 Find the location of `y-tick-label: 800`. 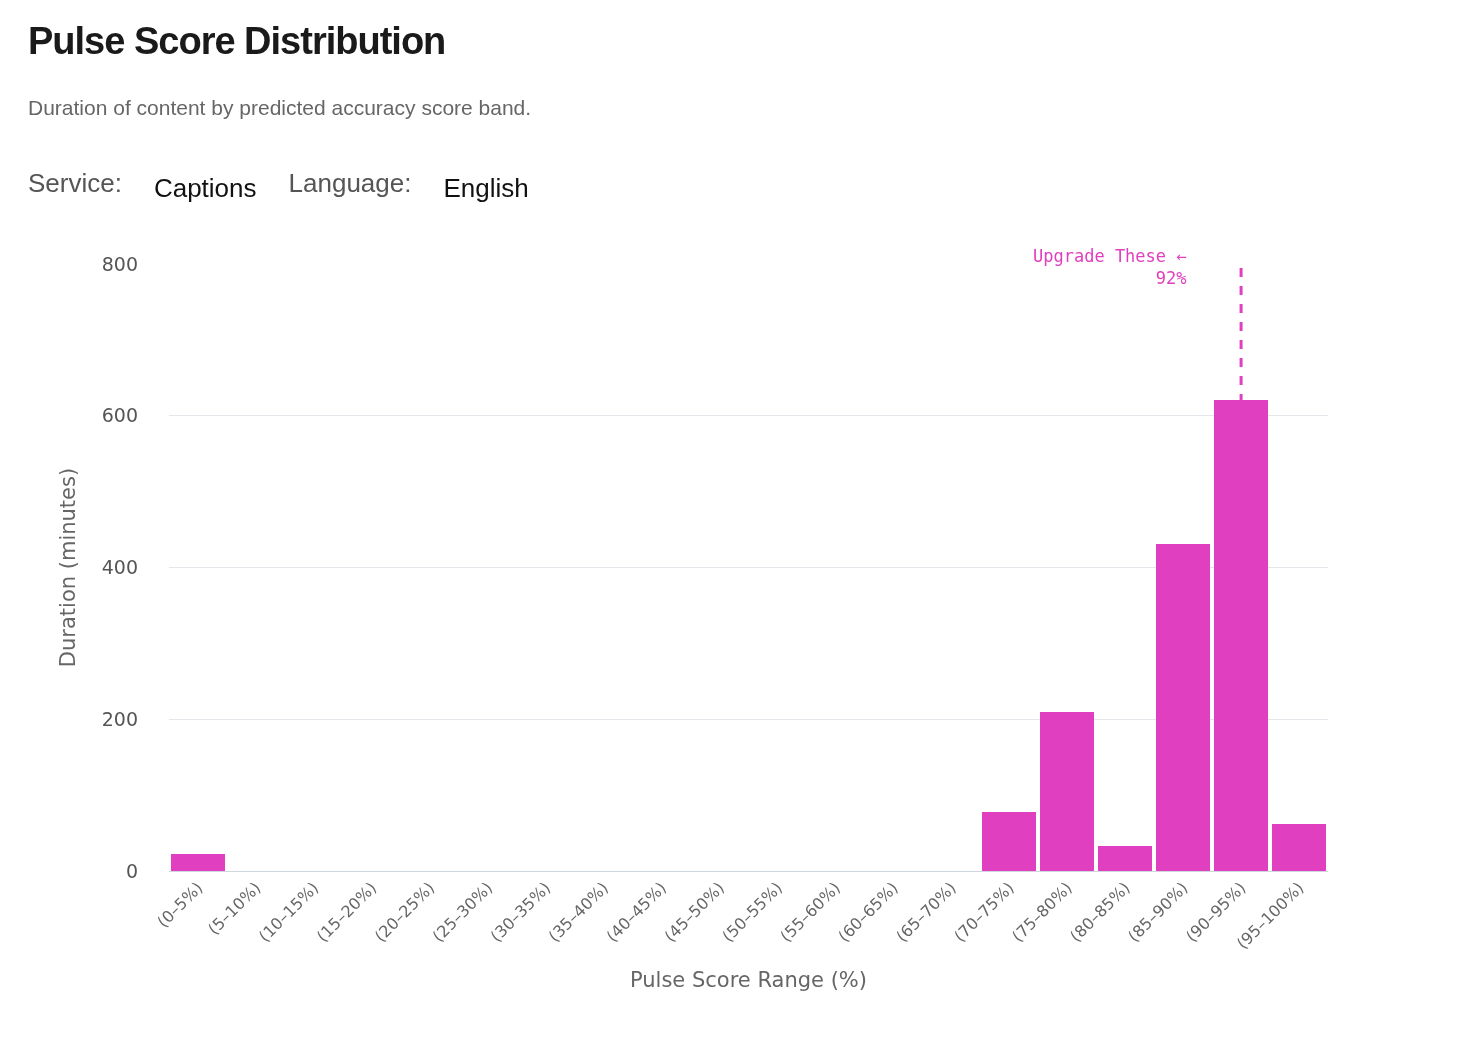

y-tick-label: 800 is located at coordinates (119, 263).